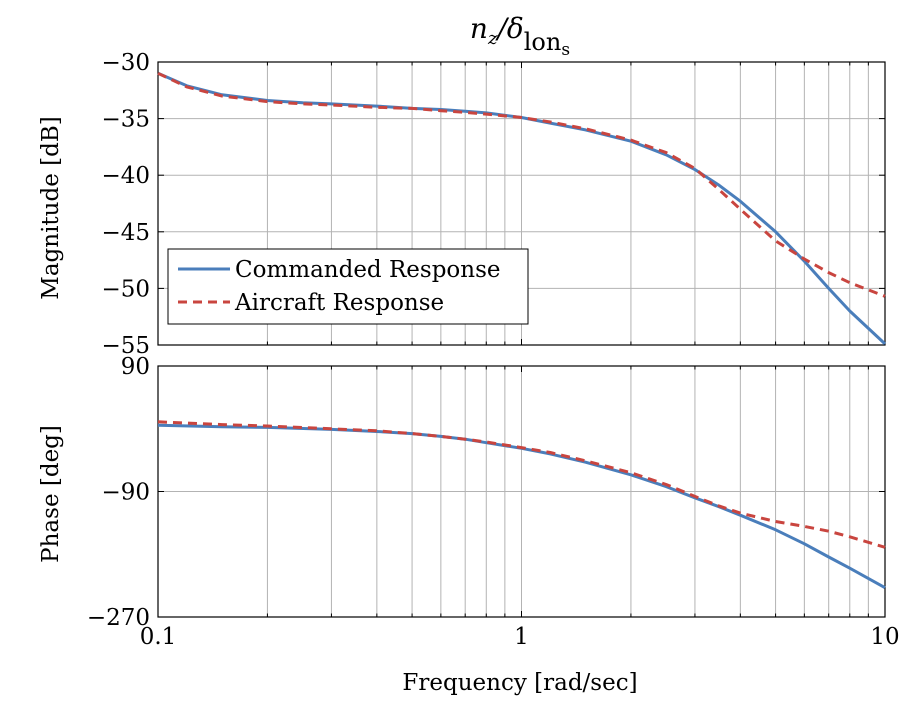 This screenshot has height=708, width=915. What do you see at coordinates (125, 120) in the screenshot?
I see `magnitude-ytick-label: −35` at bounding box center [125, 120].